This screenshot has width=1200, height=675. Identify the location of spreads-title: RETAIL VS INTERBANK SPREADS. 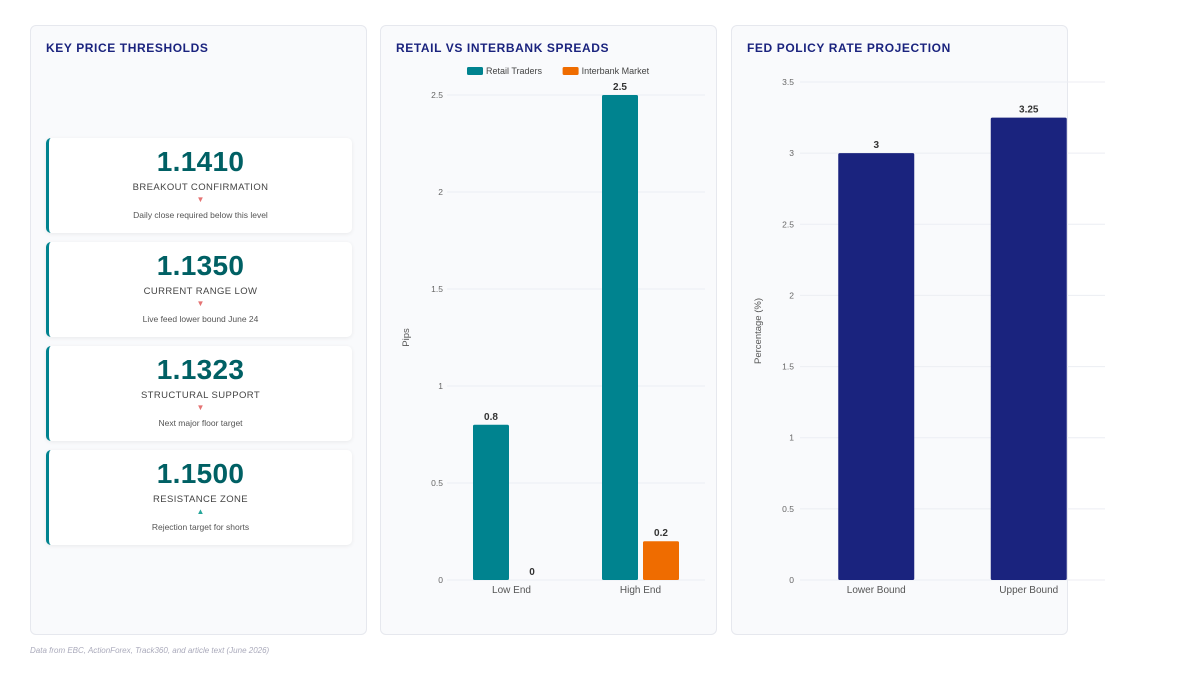
(503, 48).